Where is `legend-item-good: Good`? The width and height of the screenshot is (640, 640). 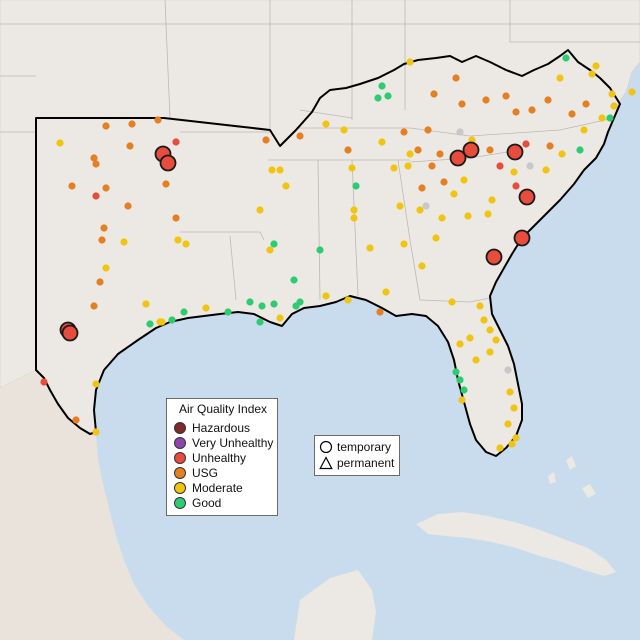
legend-item-good: Good is located at coordinates (197, 502).